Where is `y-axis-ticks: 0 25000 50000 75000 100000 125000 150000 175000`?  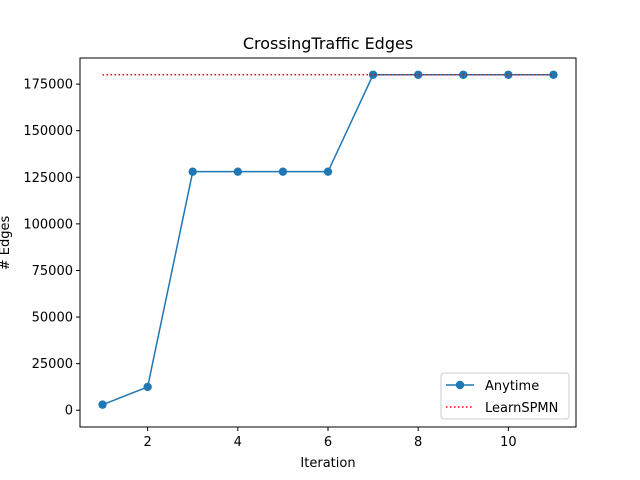
y-axis-ticks: 0 25000 50000 75000 100000 125000 150000 175000 is located at coordinates (51, 248).